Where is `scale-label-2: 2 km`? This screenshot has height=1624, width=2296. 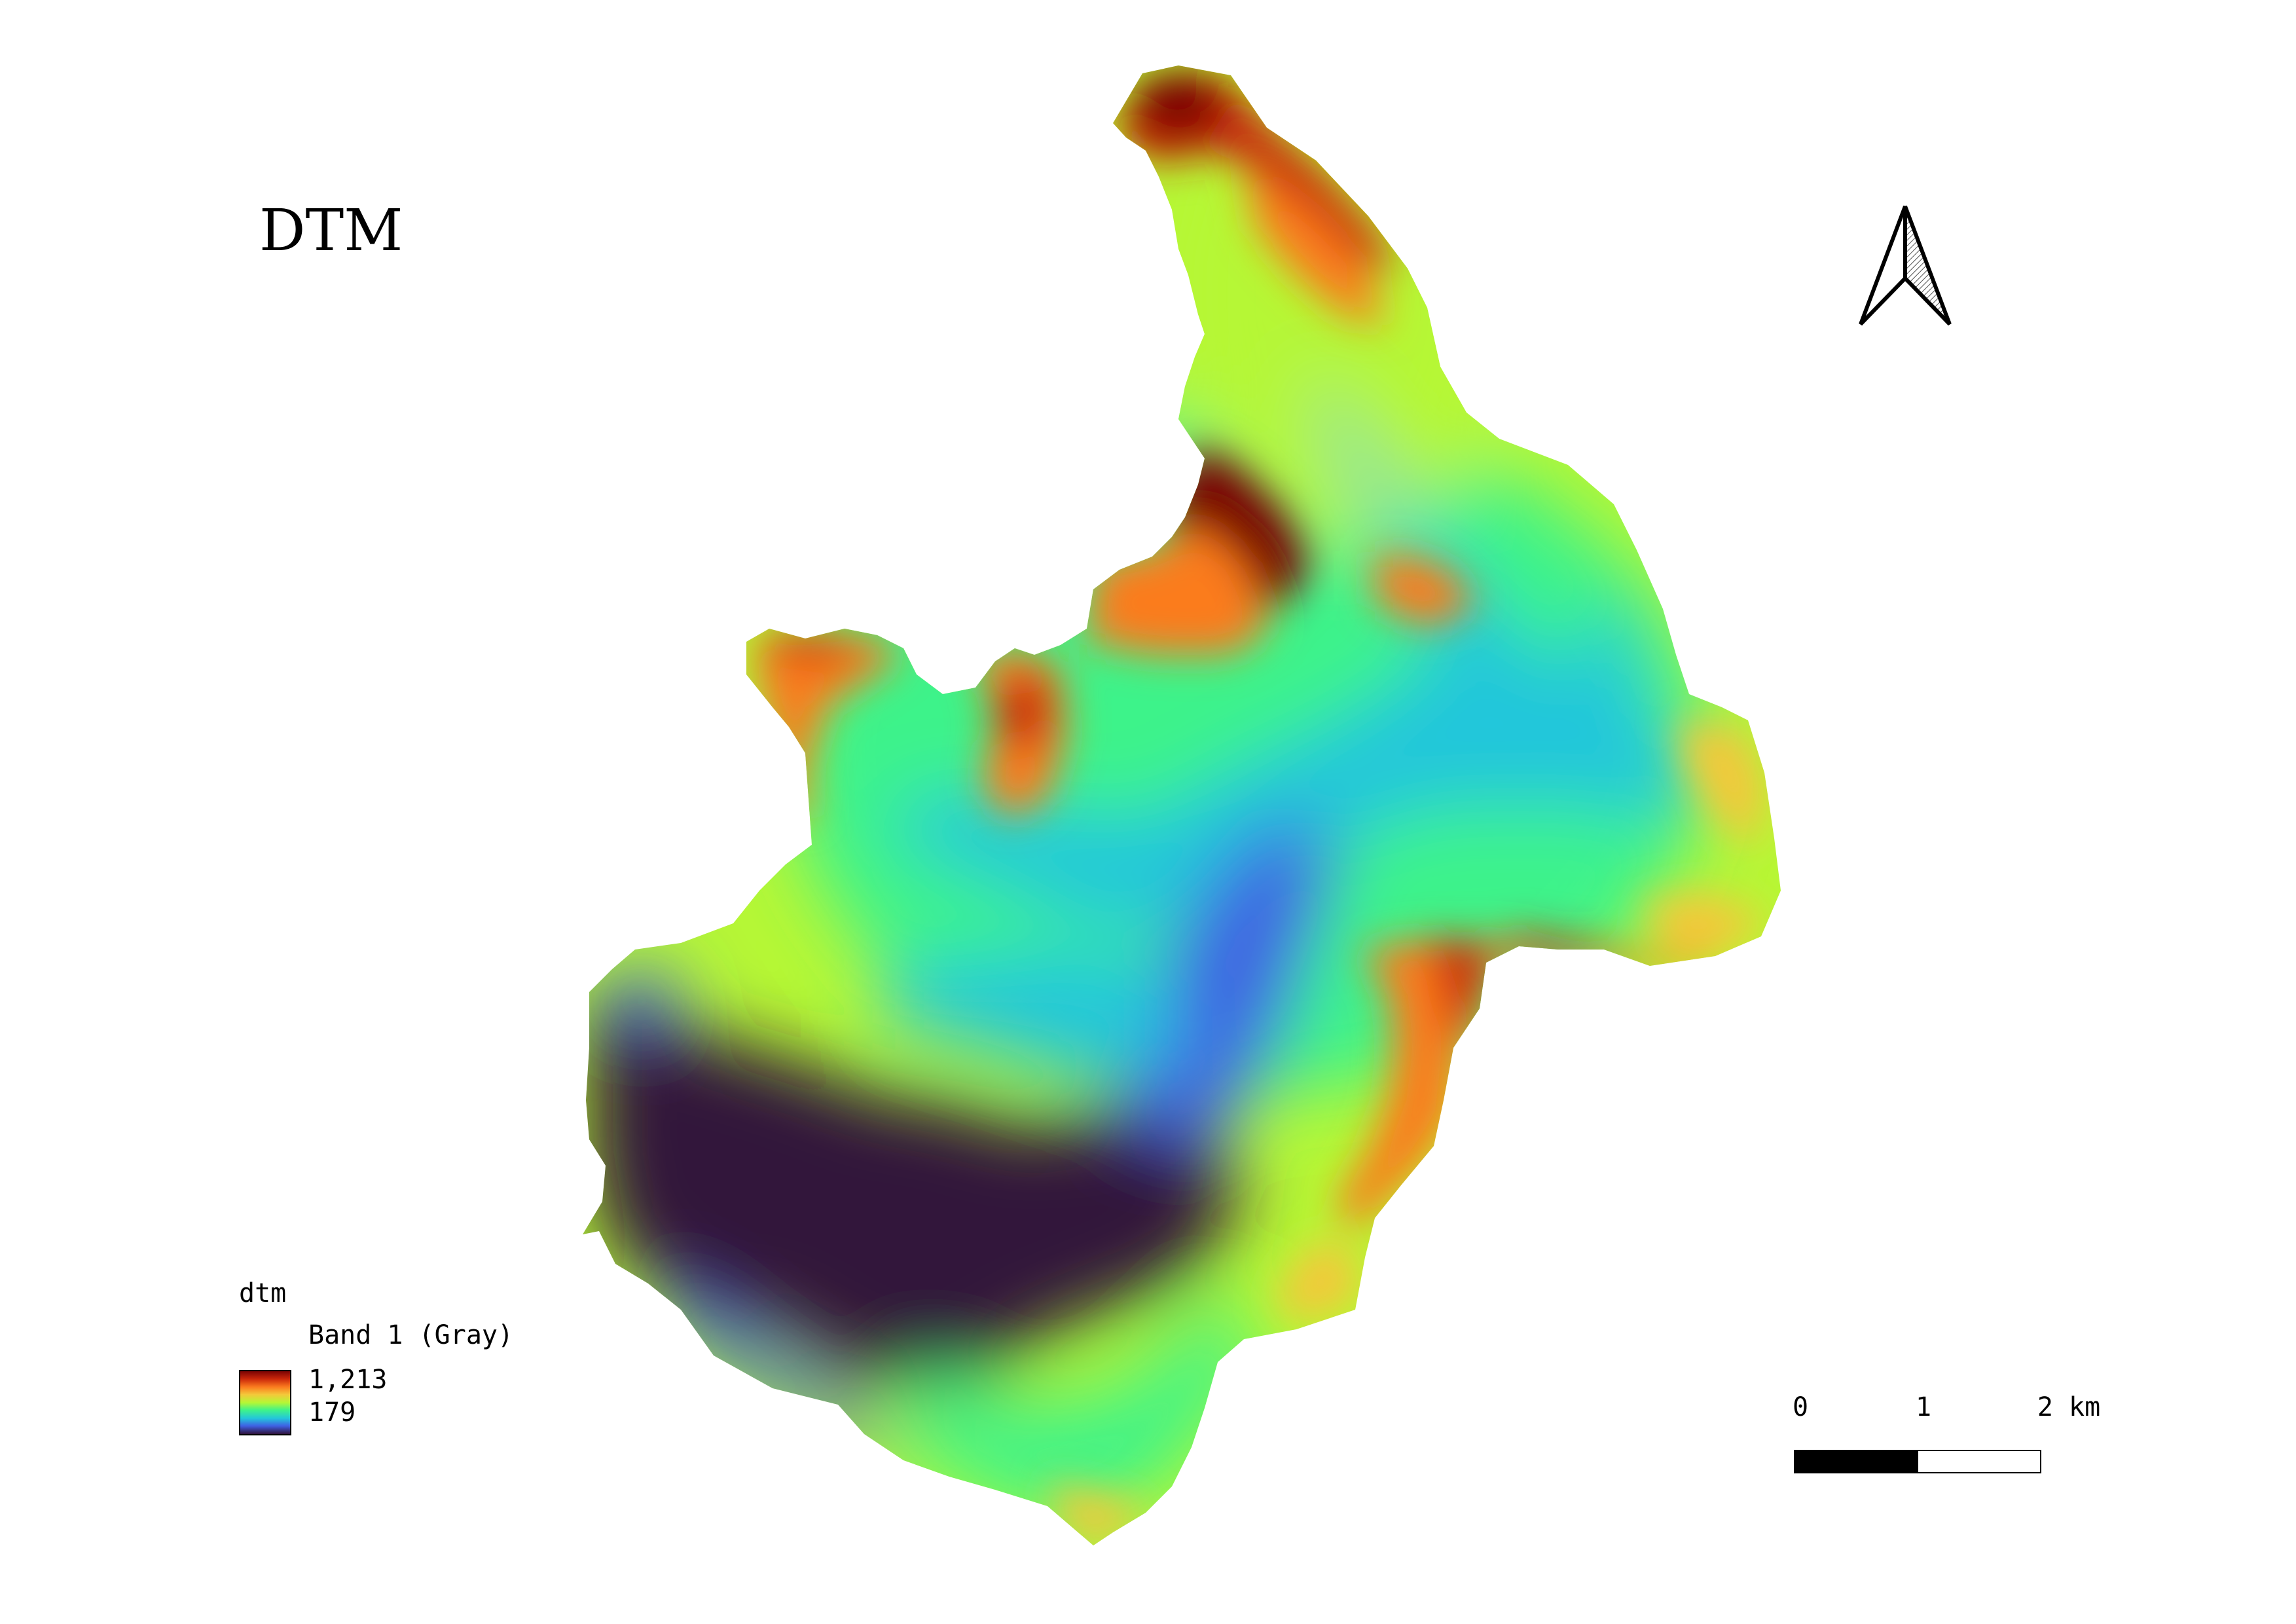
scale-label-2: 2 km is located at coordinates (2069, 1407).